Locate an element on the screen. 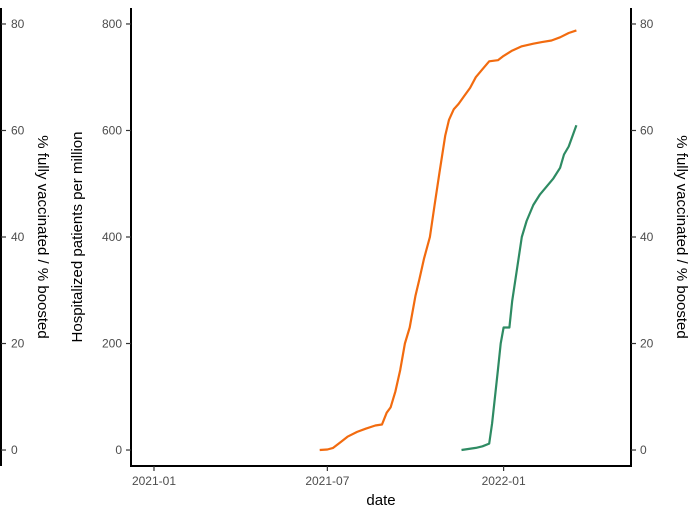  y2-right-tick-label-0: 0 is located at coordinates (643, 450).